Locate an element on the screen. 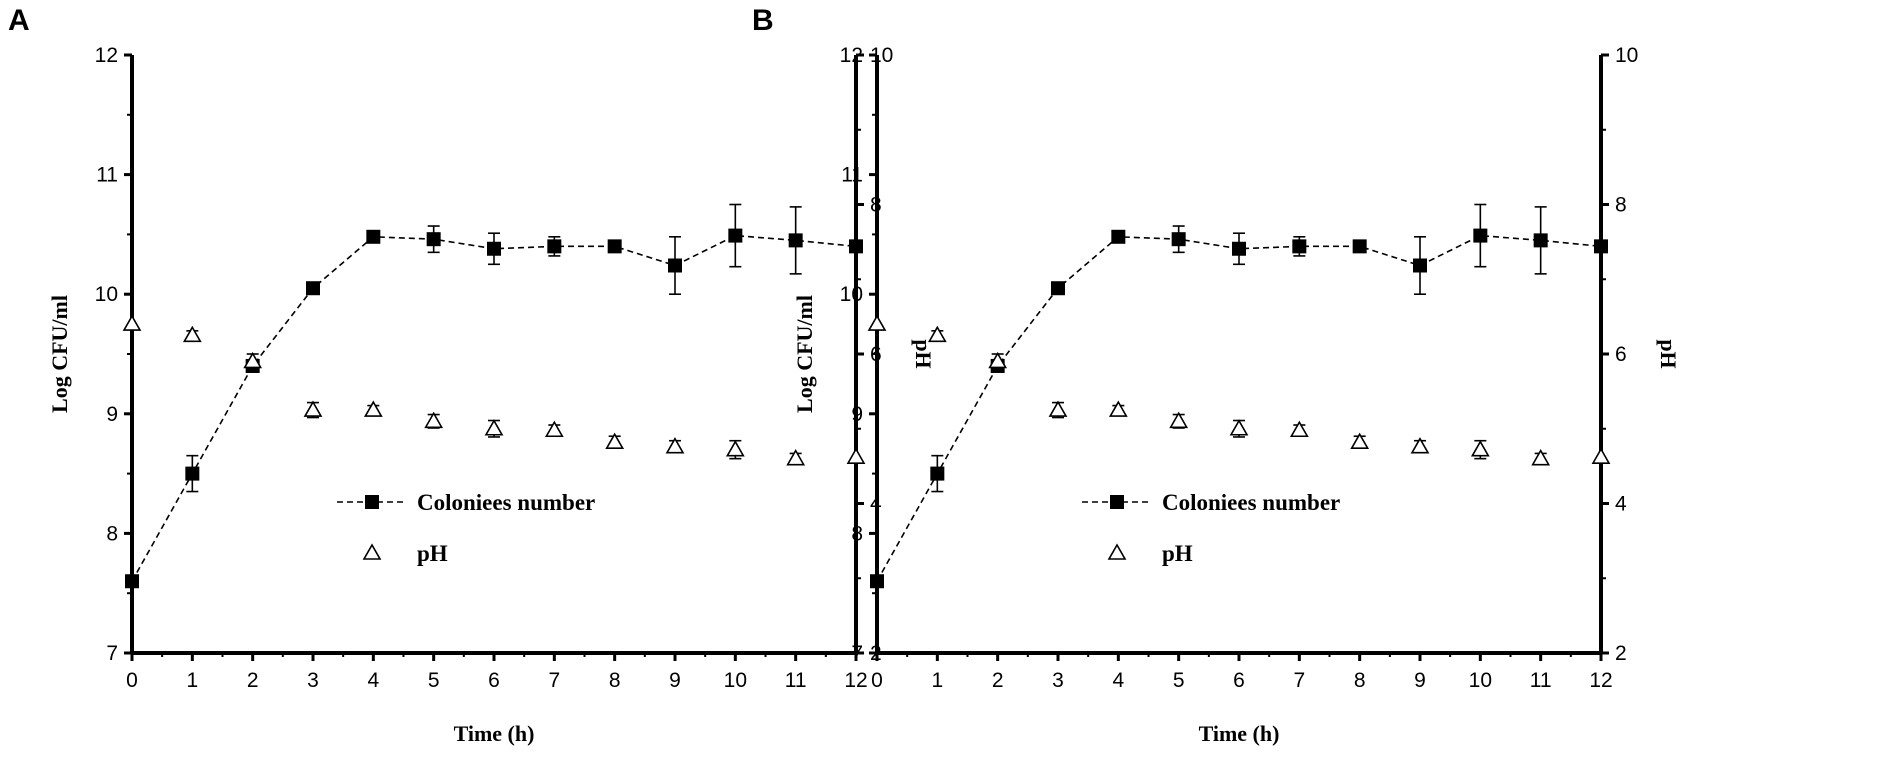  legend-entry-colonies-number: Coloniees number is located at coordinates (466, 502).